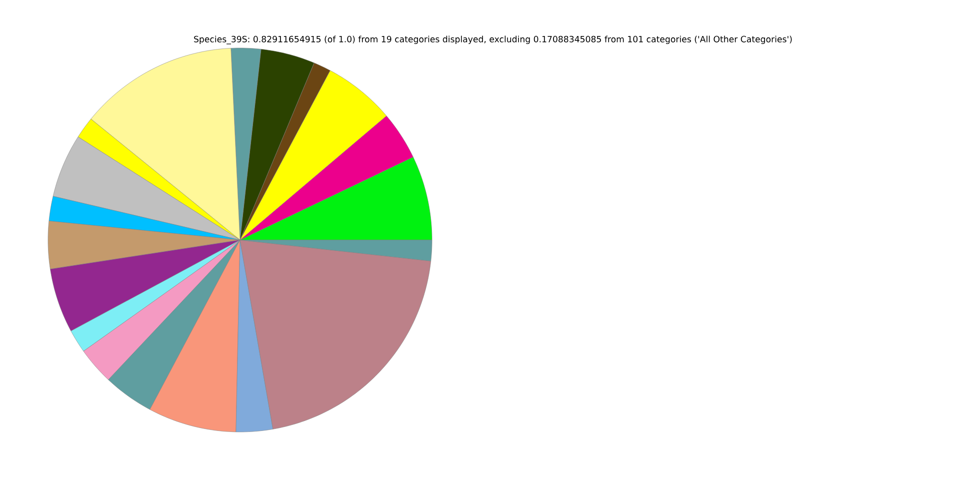 The image size is (960, 480). What do you see at coordinates (493, 40) in the screenshot?
I see `text: Species_39S: 0.82911654915 (of 1.0) from 19 categories displayed, excluding 0.17088345085 from 101 categories ('All Other Categories')` at bounding box center [493, 40].